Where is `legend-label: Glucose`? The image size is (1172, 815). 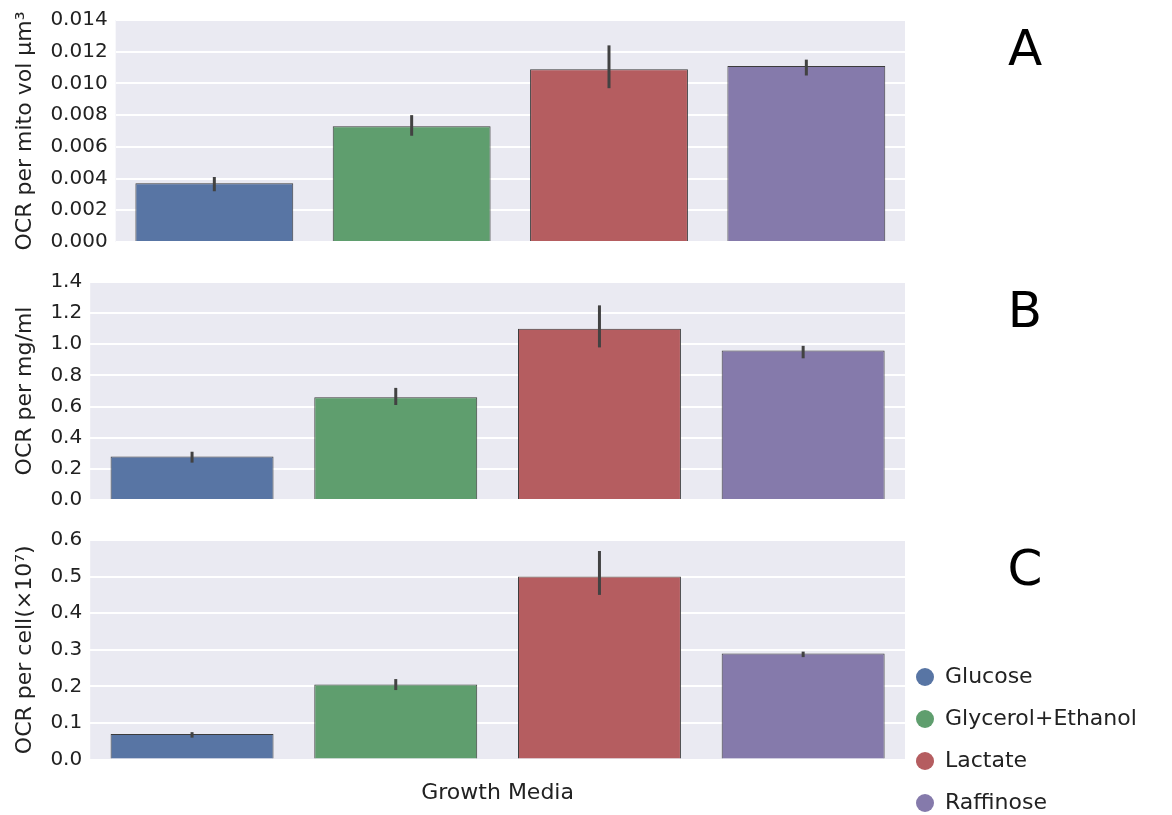
legend-label: Glucose is located at coordinates (989, 675).